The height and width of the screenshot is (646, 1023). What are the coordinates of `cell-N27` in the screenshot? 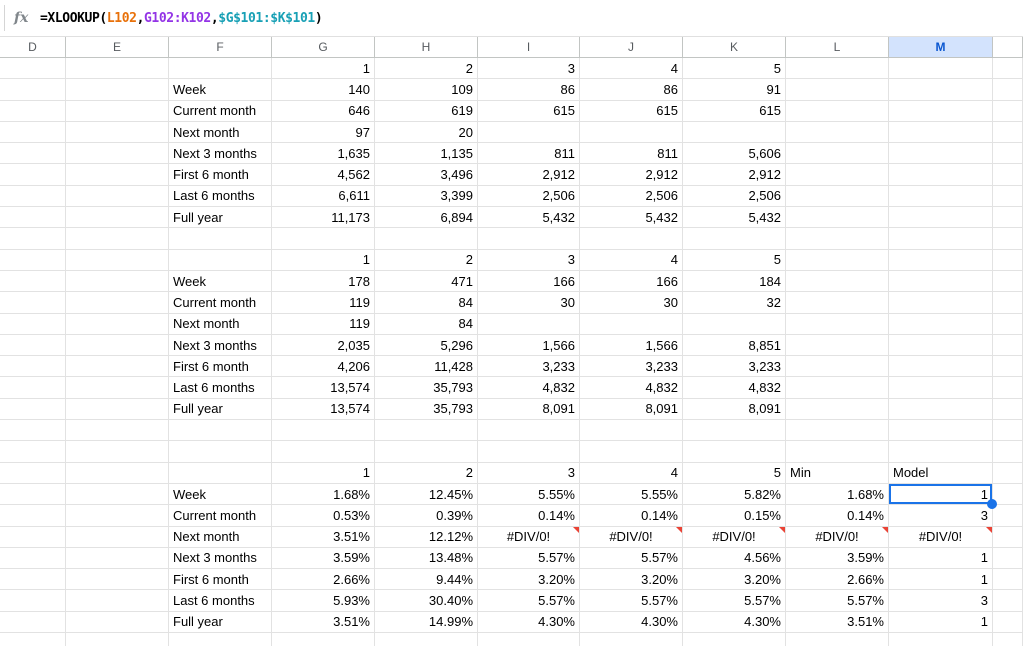 It's located at (1008, 622).